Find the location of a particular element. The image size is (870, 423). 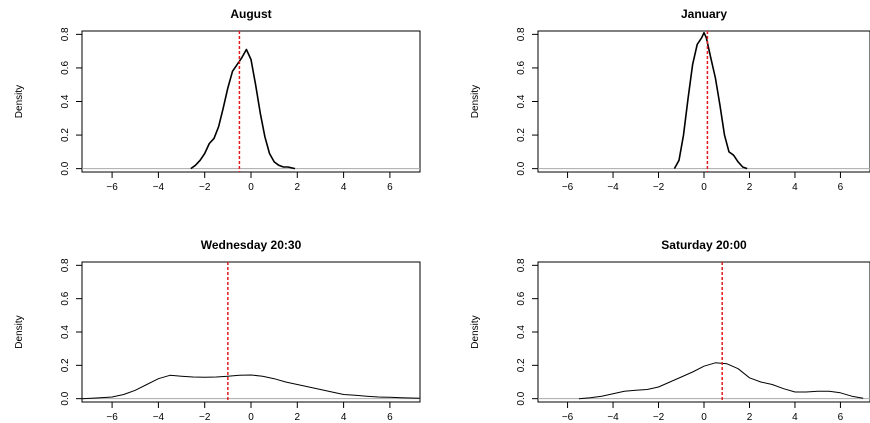

chart-title: January is located at coordinates (704, 14).